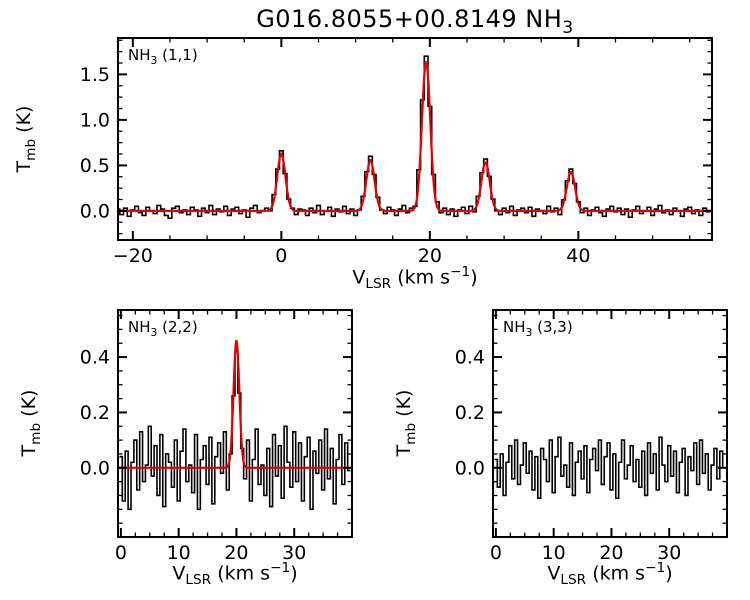 The image size is (750, 600). Describe the element at coordinates (552, 327) in the screenshot. I see `panel-label-rest: (3,3)` at that location.